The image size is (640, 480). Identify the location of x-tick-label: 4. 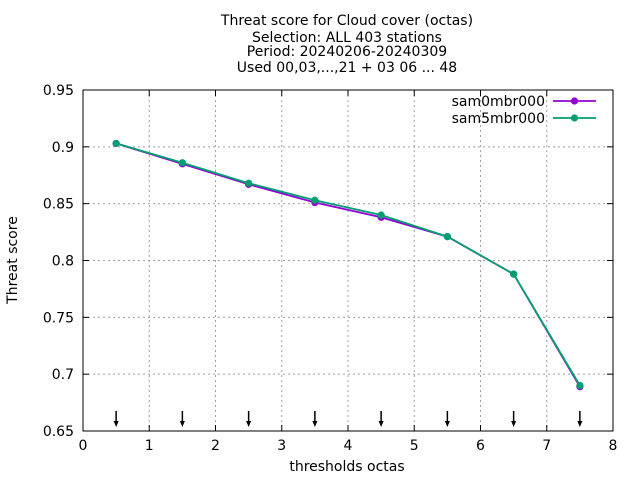
(348, 446).